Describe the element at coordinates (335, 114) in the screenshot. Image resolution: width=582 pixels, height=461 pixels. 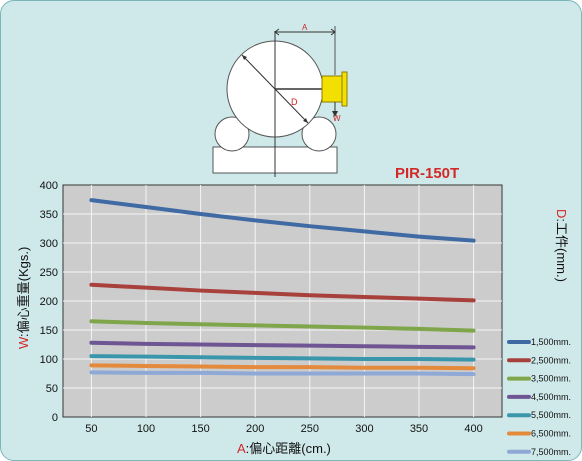
I see `w-arrow-head` at that location.